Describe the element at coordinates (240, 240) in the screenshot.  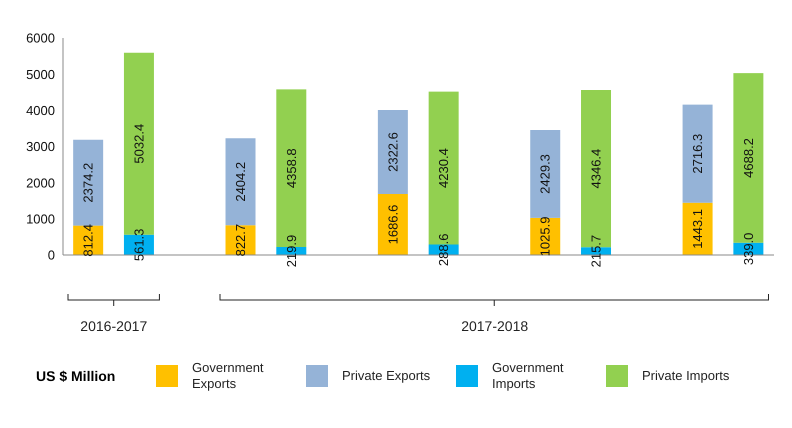
I see `data-label: 822.7` at that location.